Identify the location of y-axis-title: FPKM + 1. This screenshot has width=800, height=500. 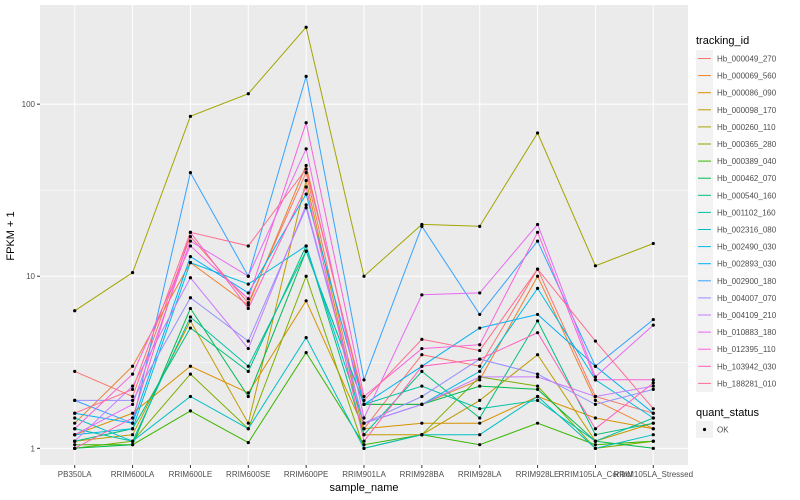
(11, 235).